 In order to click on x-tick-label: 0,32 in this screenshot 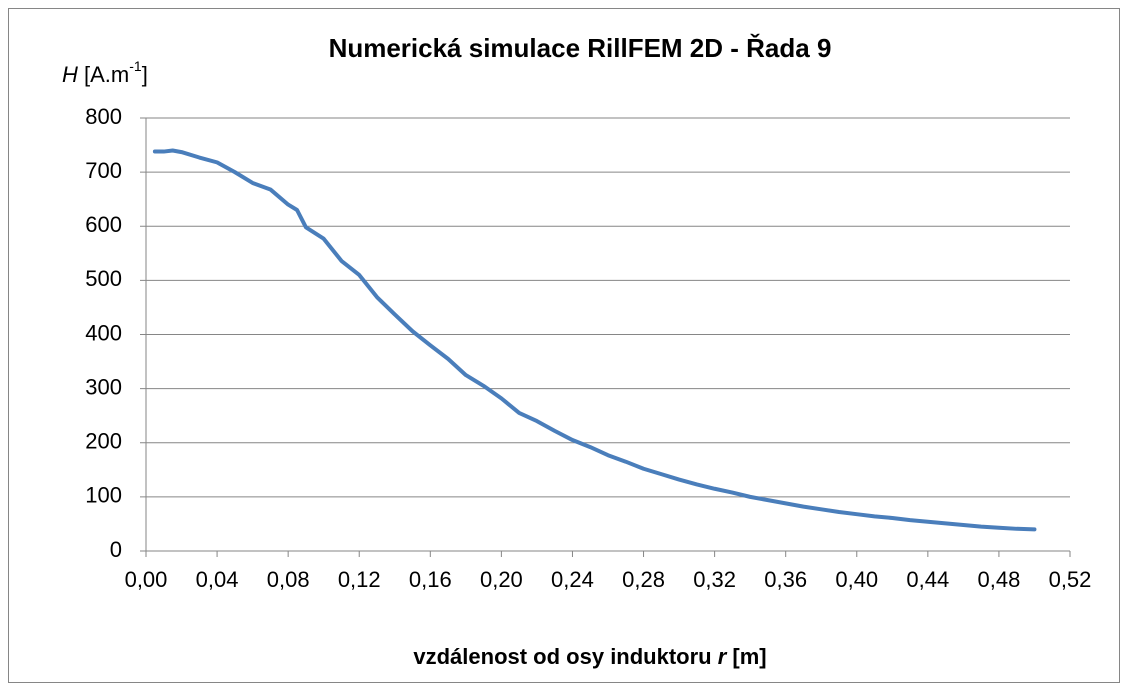, I will do `click(714, 579)`.